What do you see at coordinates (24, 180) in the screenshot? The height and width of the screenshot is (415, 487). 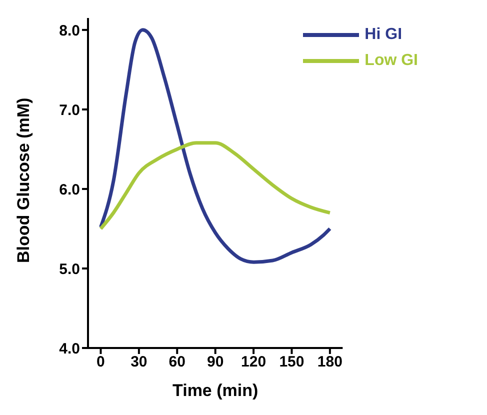 I see `y-axis-title: Blood Glucose (mM)` at bounding box center [24, 180].